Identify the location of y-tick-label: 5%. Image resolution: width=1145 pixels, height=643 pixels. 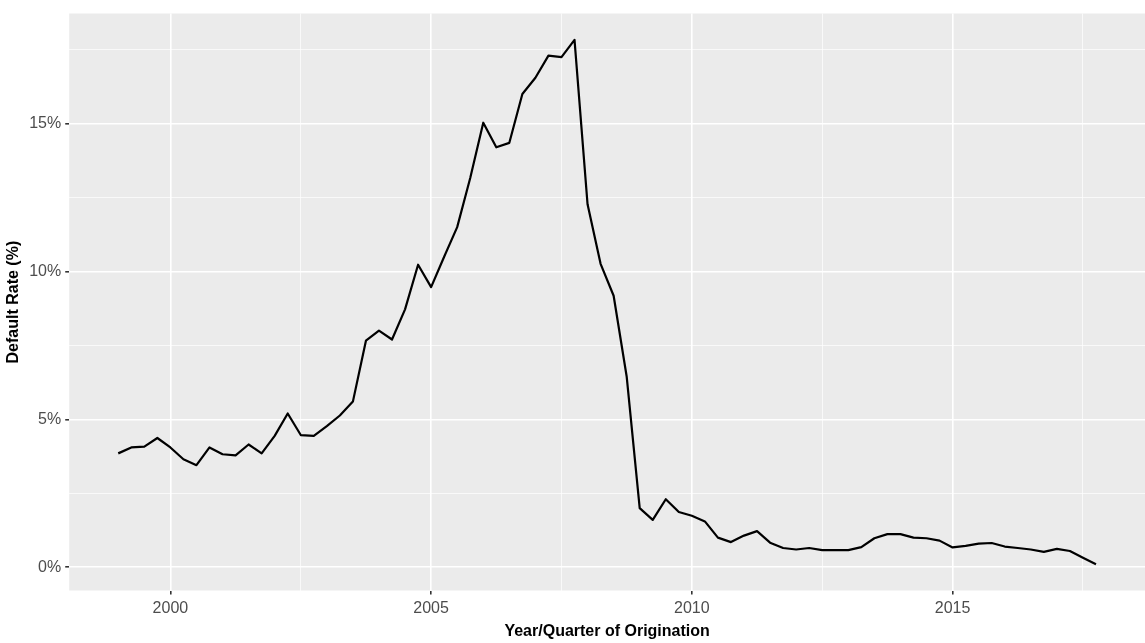
(50, 418).